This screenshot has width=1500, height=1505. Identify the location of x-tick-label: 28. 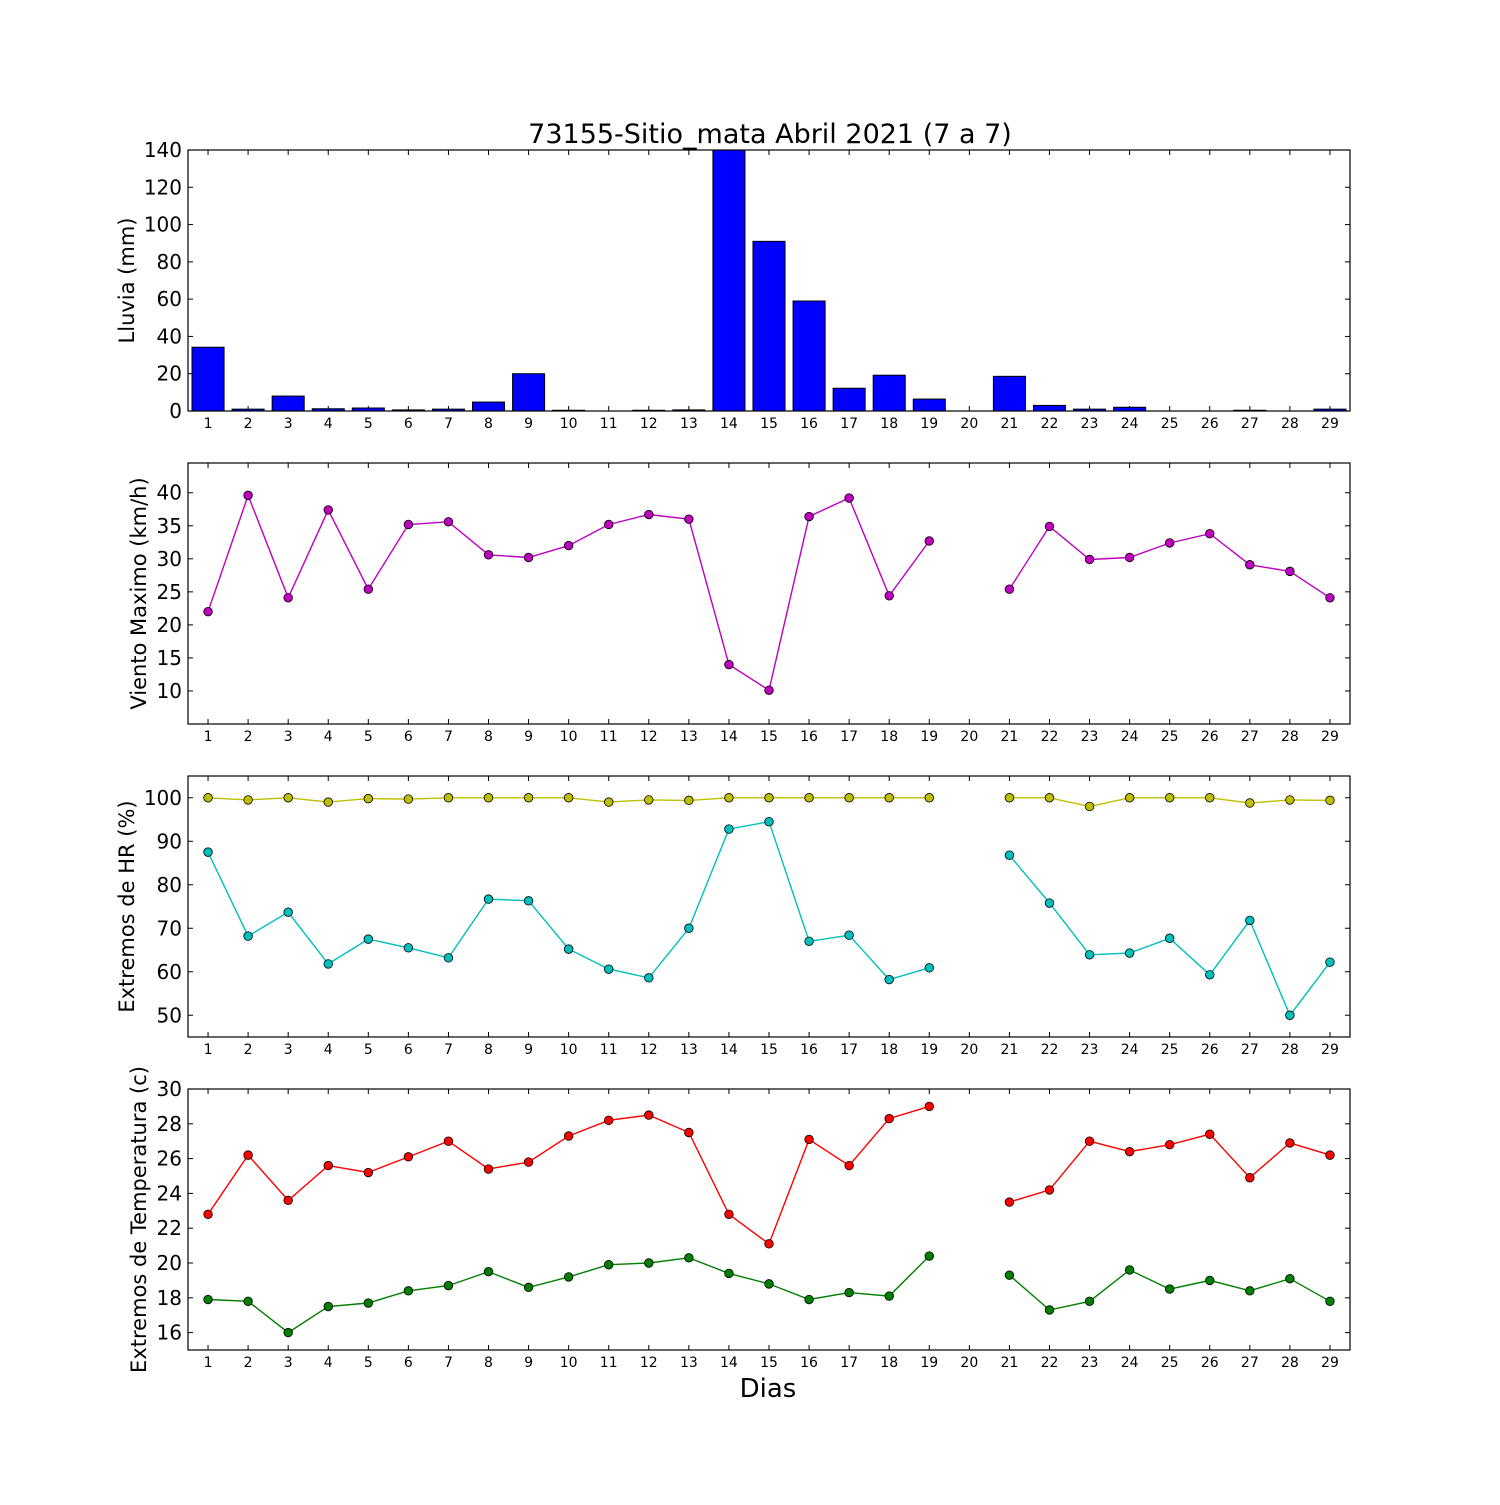
(1290, 737).